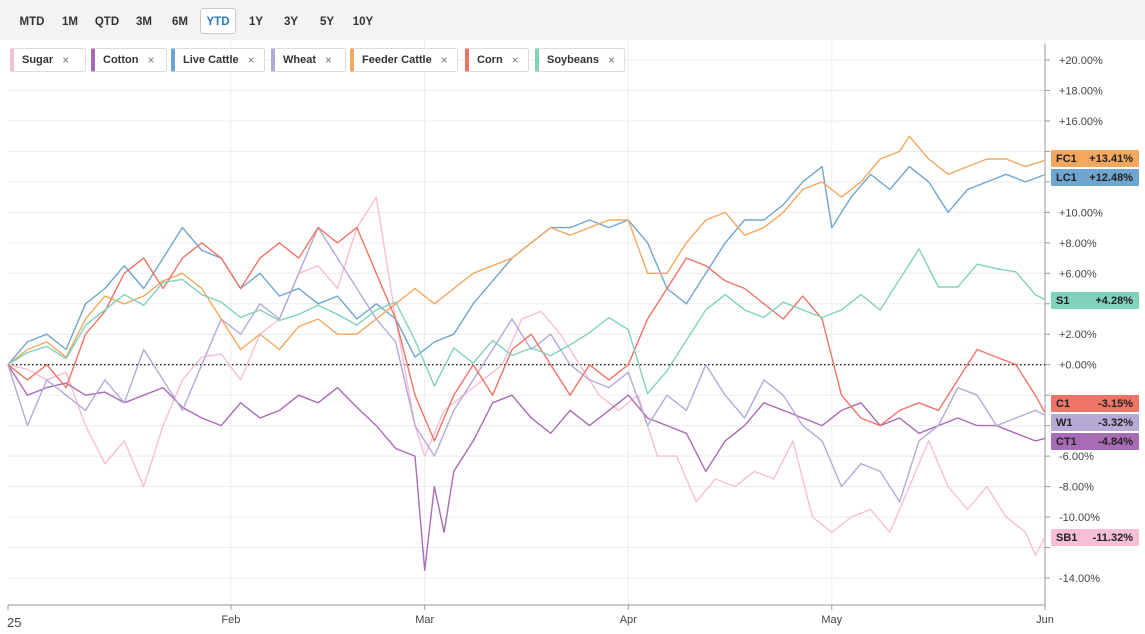 The image size is (1145, 634). Describe the element at coordinates (1081, 61) in the screenshot. I see `y-tick-label: +20.00%` at that location.